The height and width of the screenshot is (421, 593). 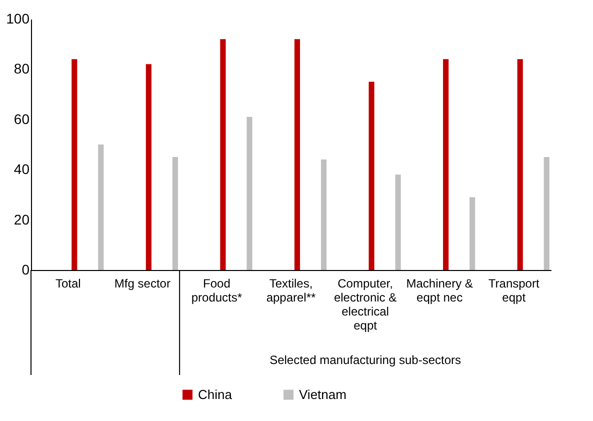 What do you see at coordinates (68, 283) in the screenshot?
I see `x-tick-label: Total` at bounding box center [68, 283].